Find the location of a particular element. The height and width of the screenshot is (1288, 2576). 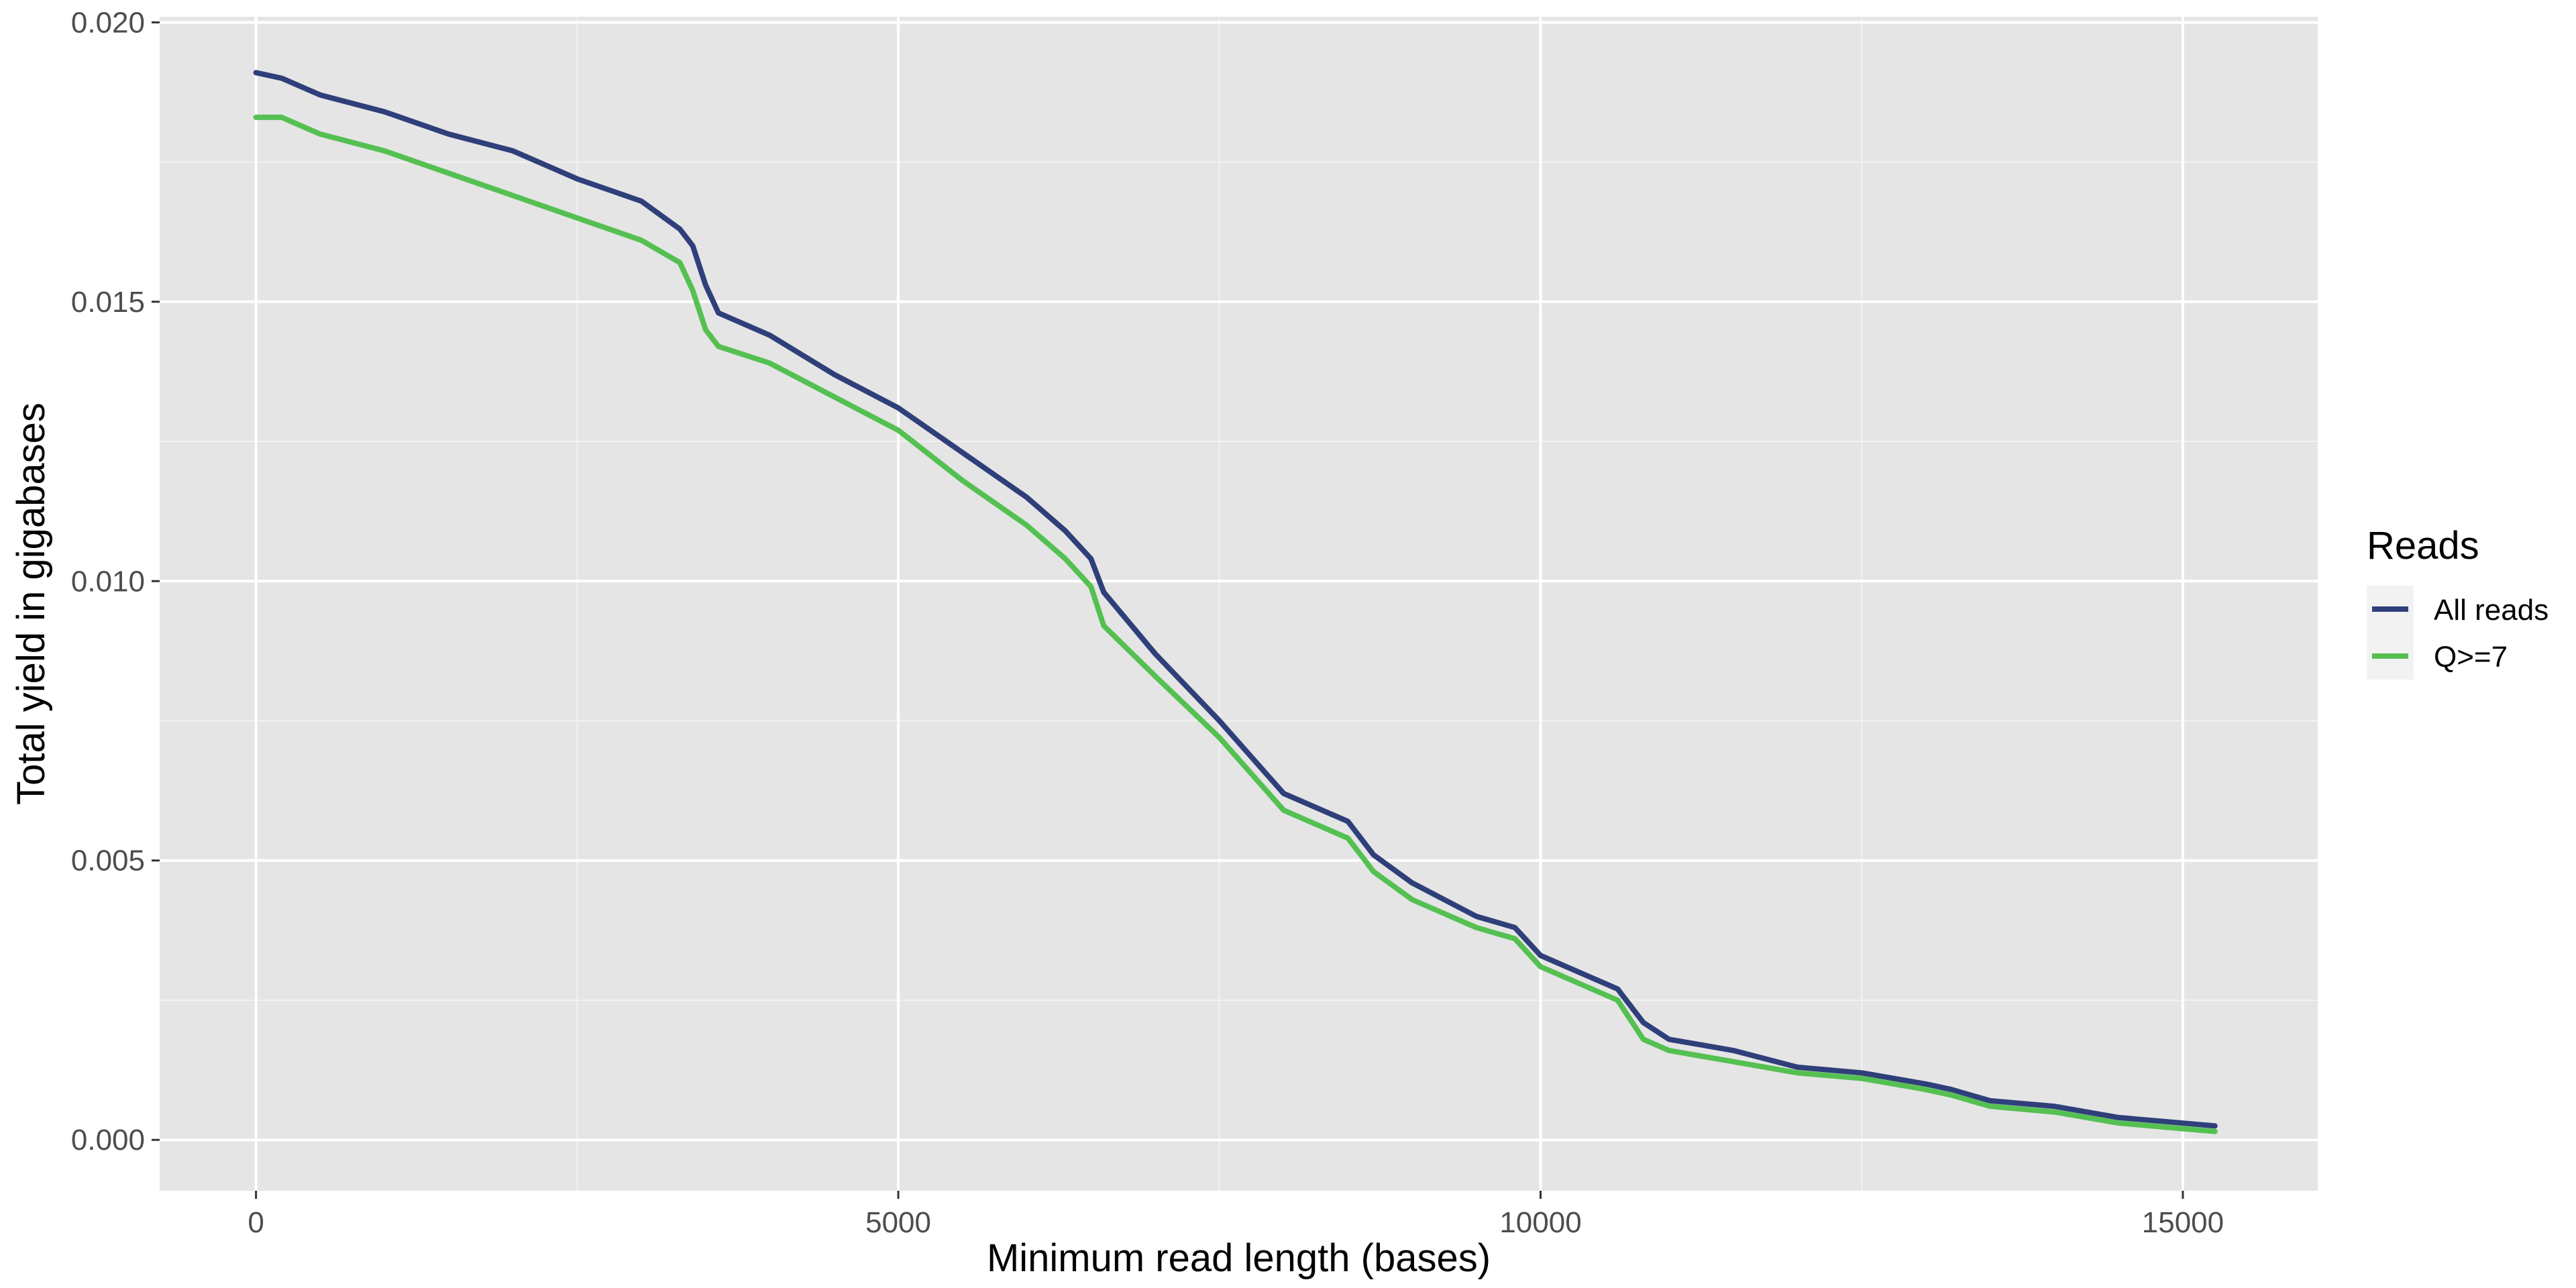

x-tick-label: 5000 is located at coordinates (898, 1222).